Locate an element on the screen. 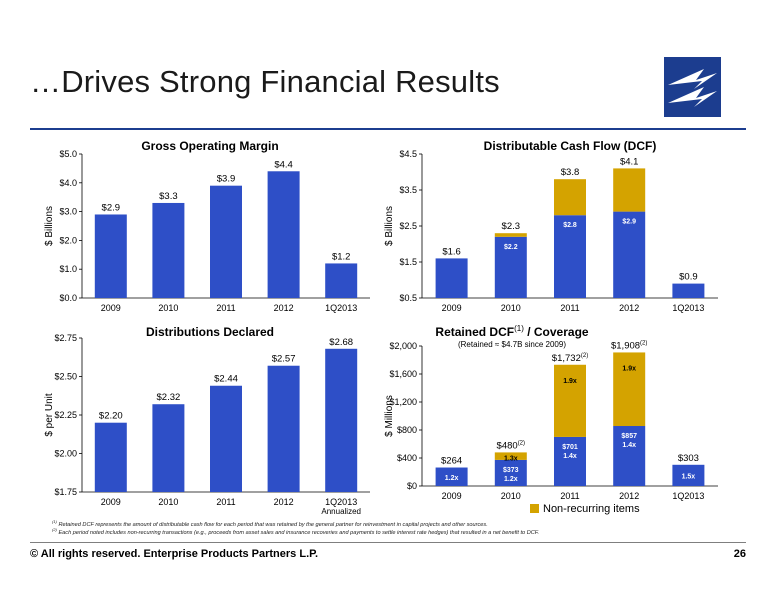 This screenshot has height=600, width=776. total-label: $0.9 is located at coordinates (688, 277).